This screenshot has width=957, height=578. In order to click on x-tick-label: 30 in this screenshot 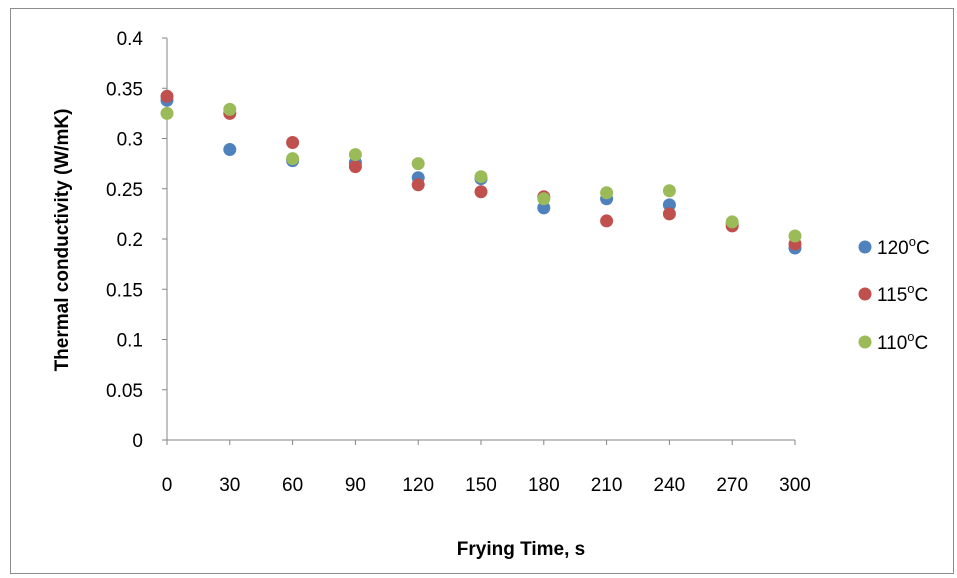, I will do `click(229, 485)`.